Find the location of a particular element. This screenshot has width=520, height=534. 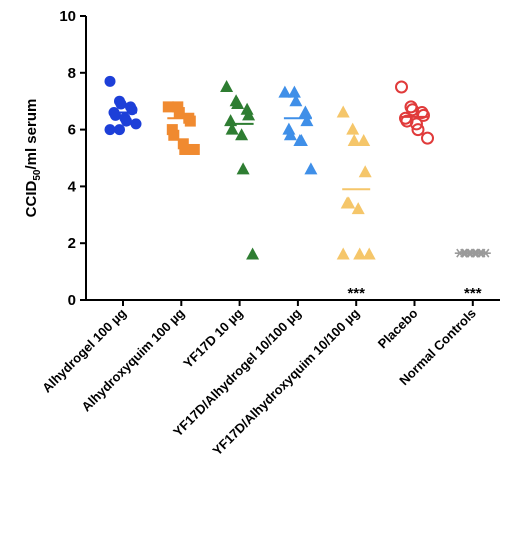

y-tick-label: 4 is located at coordinates (72, 186).